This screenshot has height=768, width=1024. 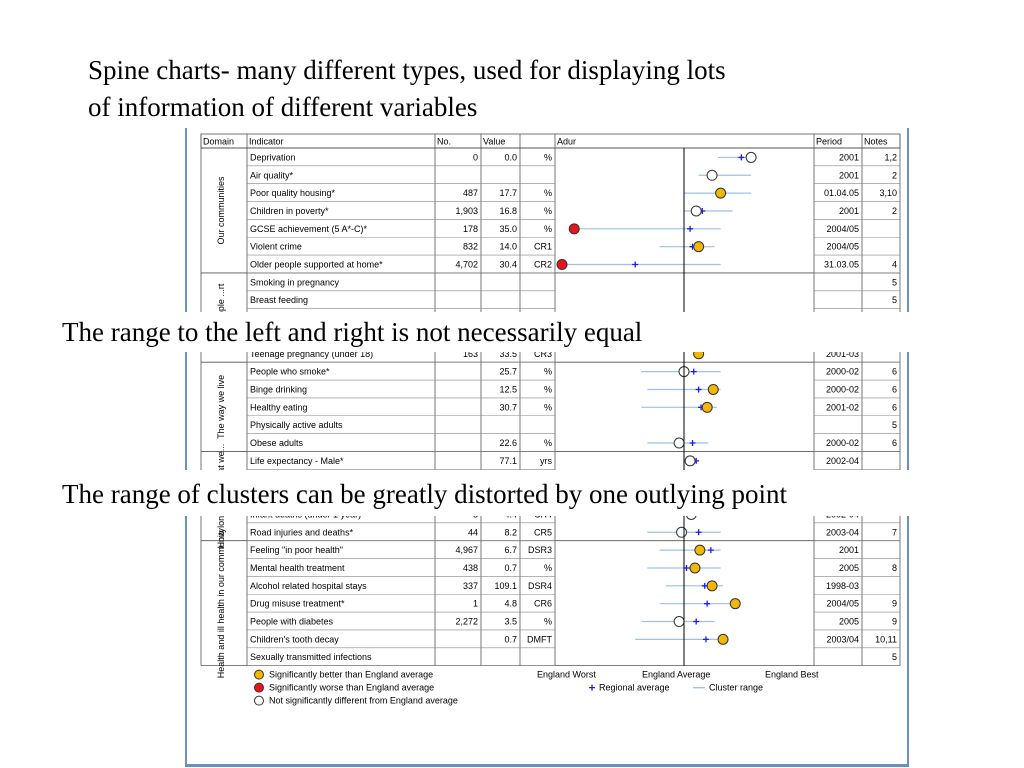 What do you see at coordinates (293, 193) in the screenshot?
I see `row-indicator: Poor quality housing*` at bounding box center [293, 193].